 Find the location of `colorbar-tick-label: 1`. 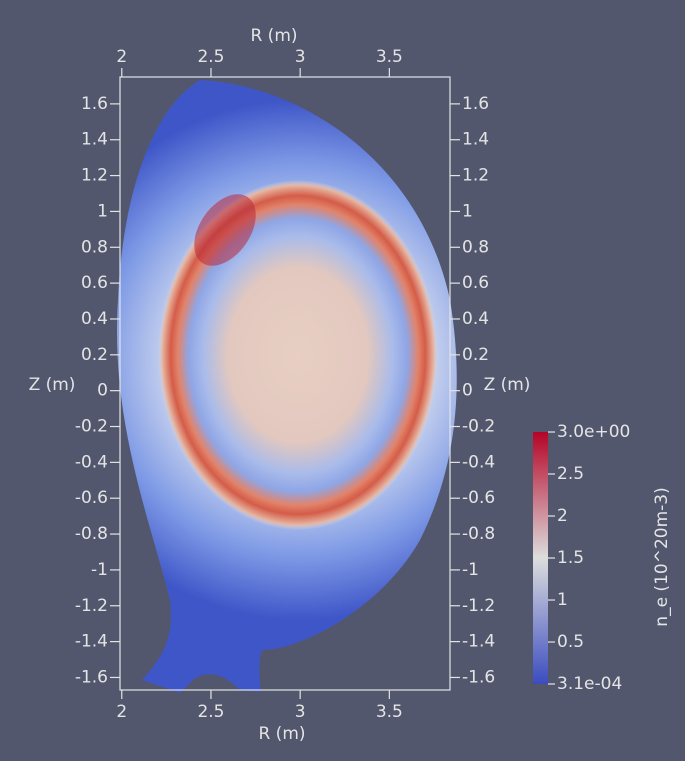

colorbar-tick-label: 1 is located at coordinates (562, 600).